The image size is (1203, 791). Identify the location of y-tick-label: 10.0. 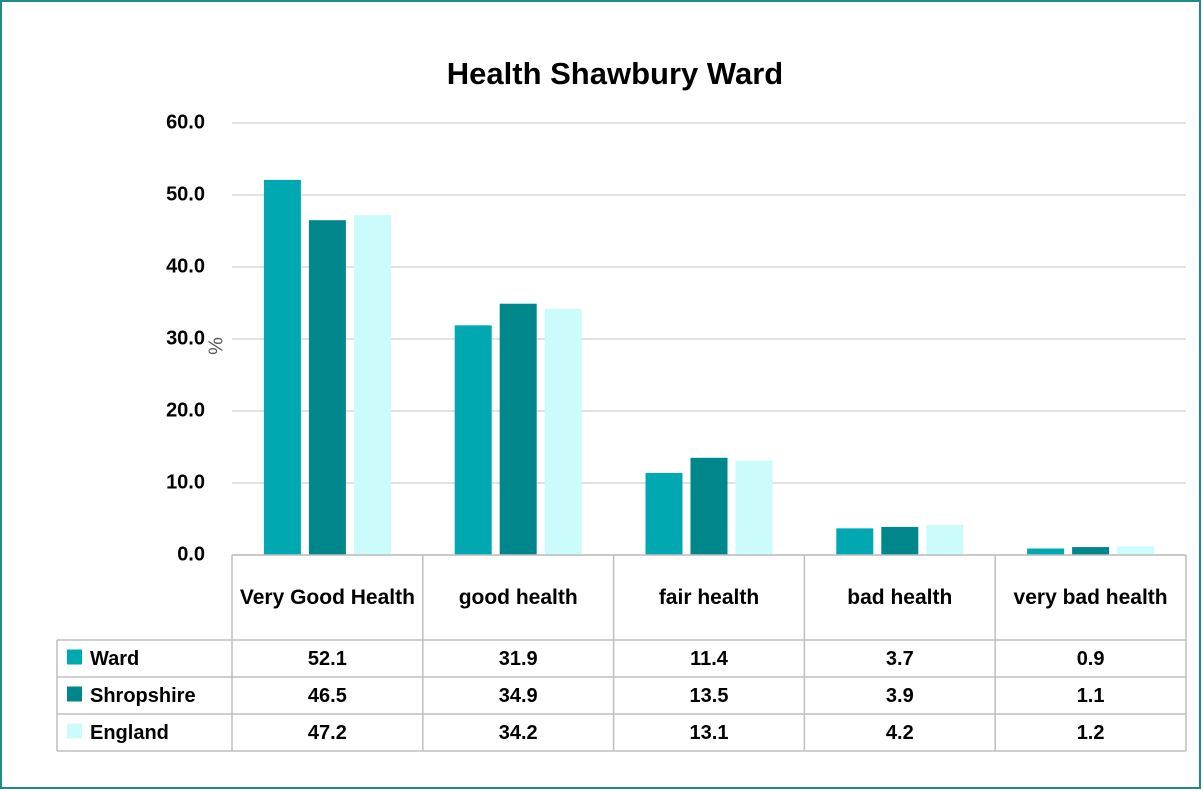
(185, 482).